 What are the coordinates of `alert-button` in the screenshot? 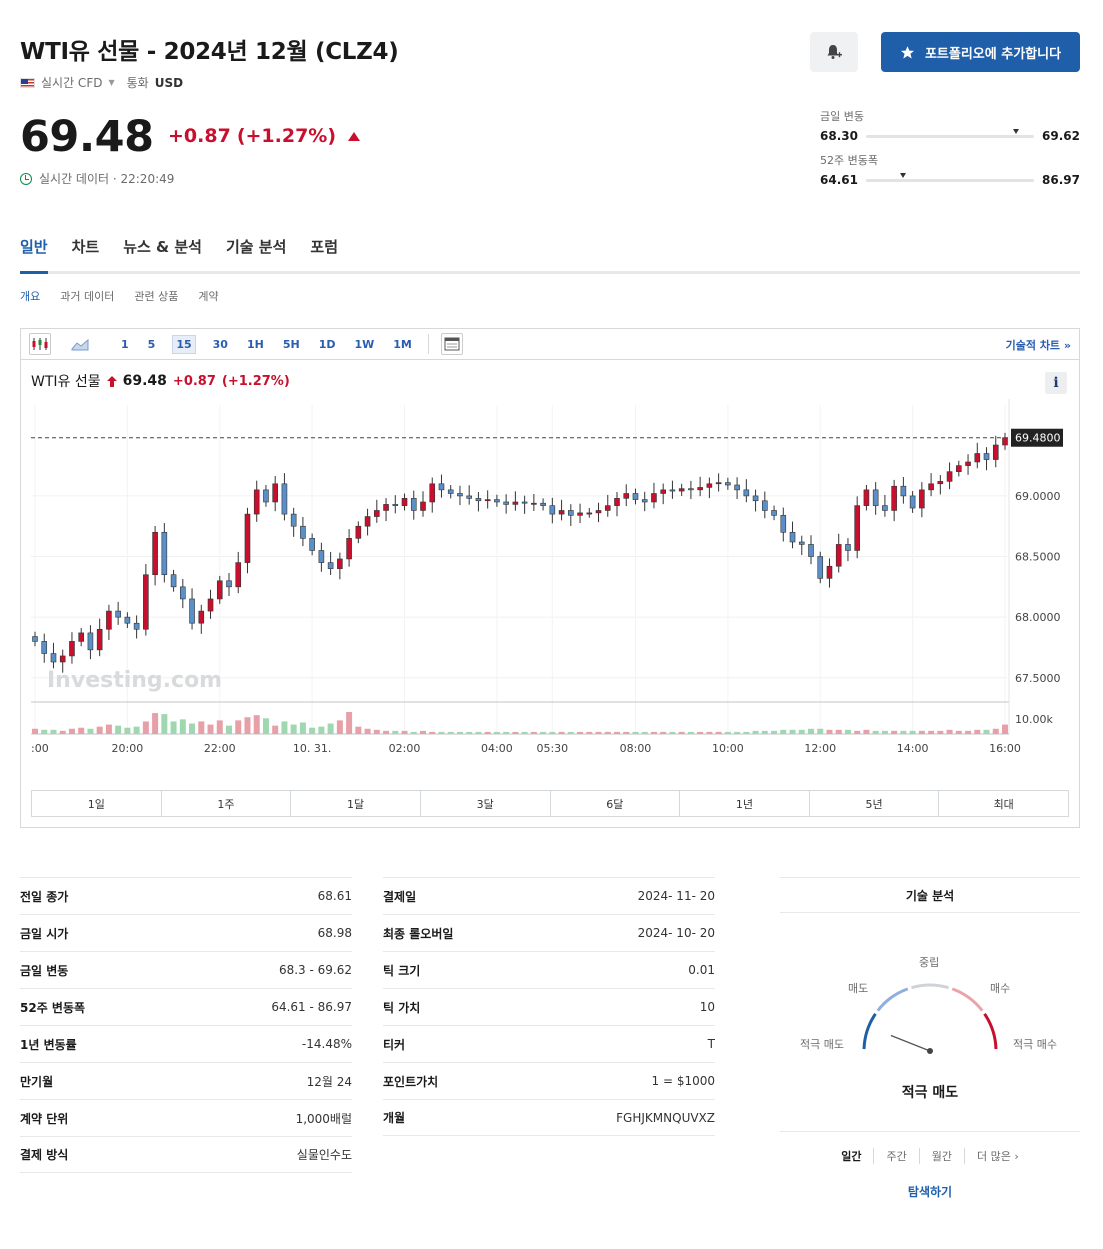 It's located at (834, 52).